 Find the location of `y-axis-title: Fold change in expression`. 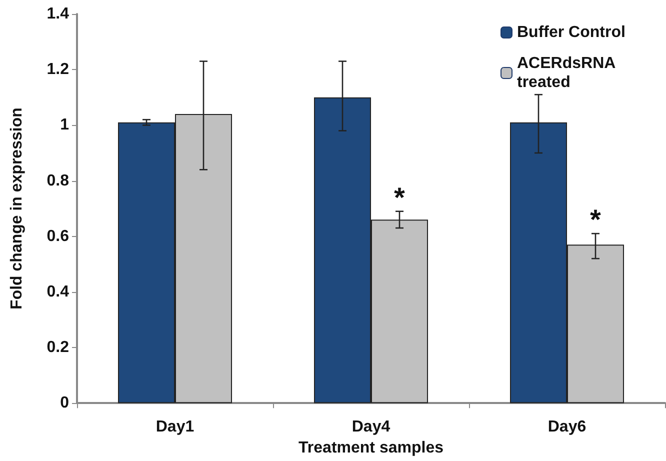

y-axis-title: Fold change in expression is located at coordinates (17, 209).